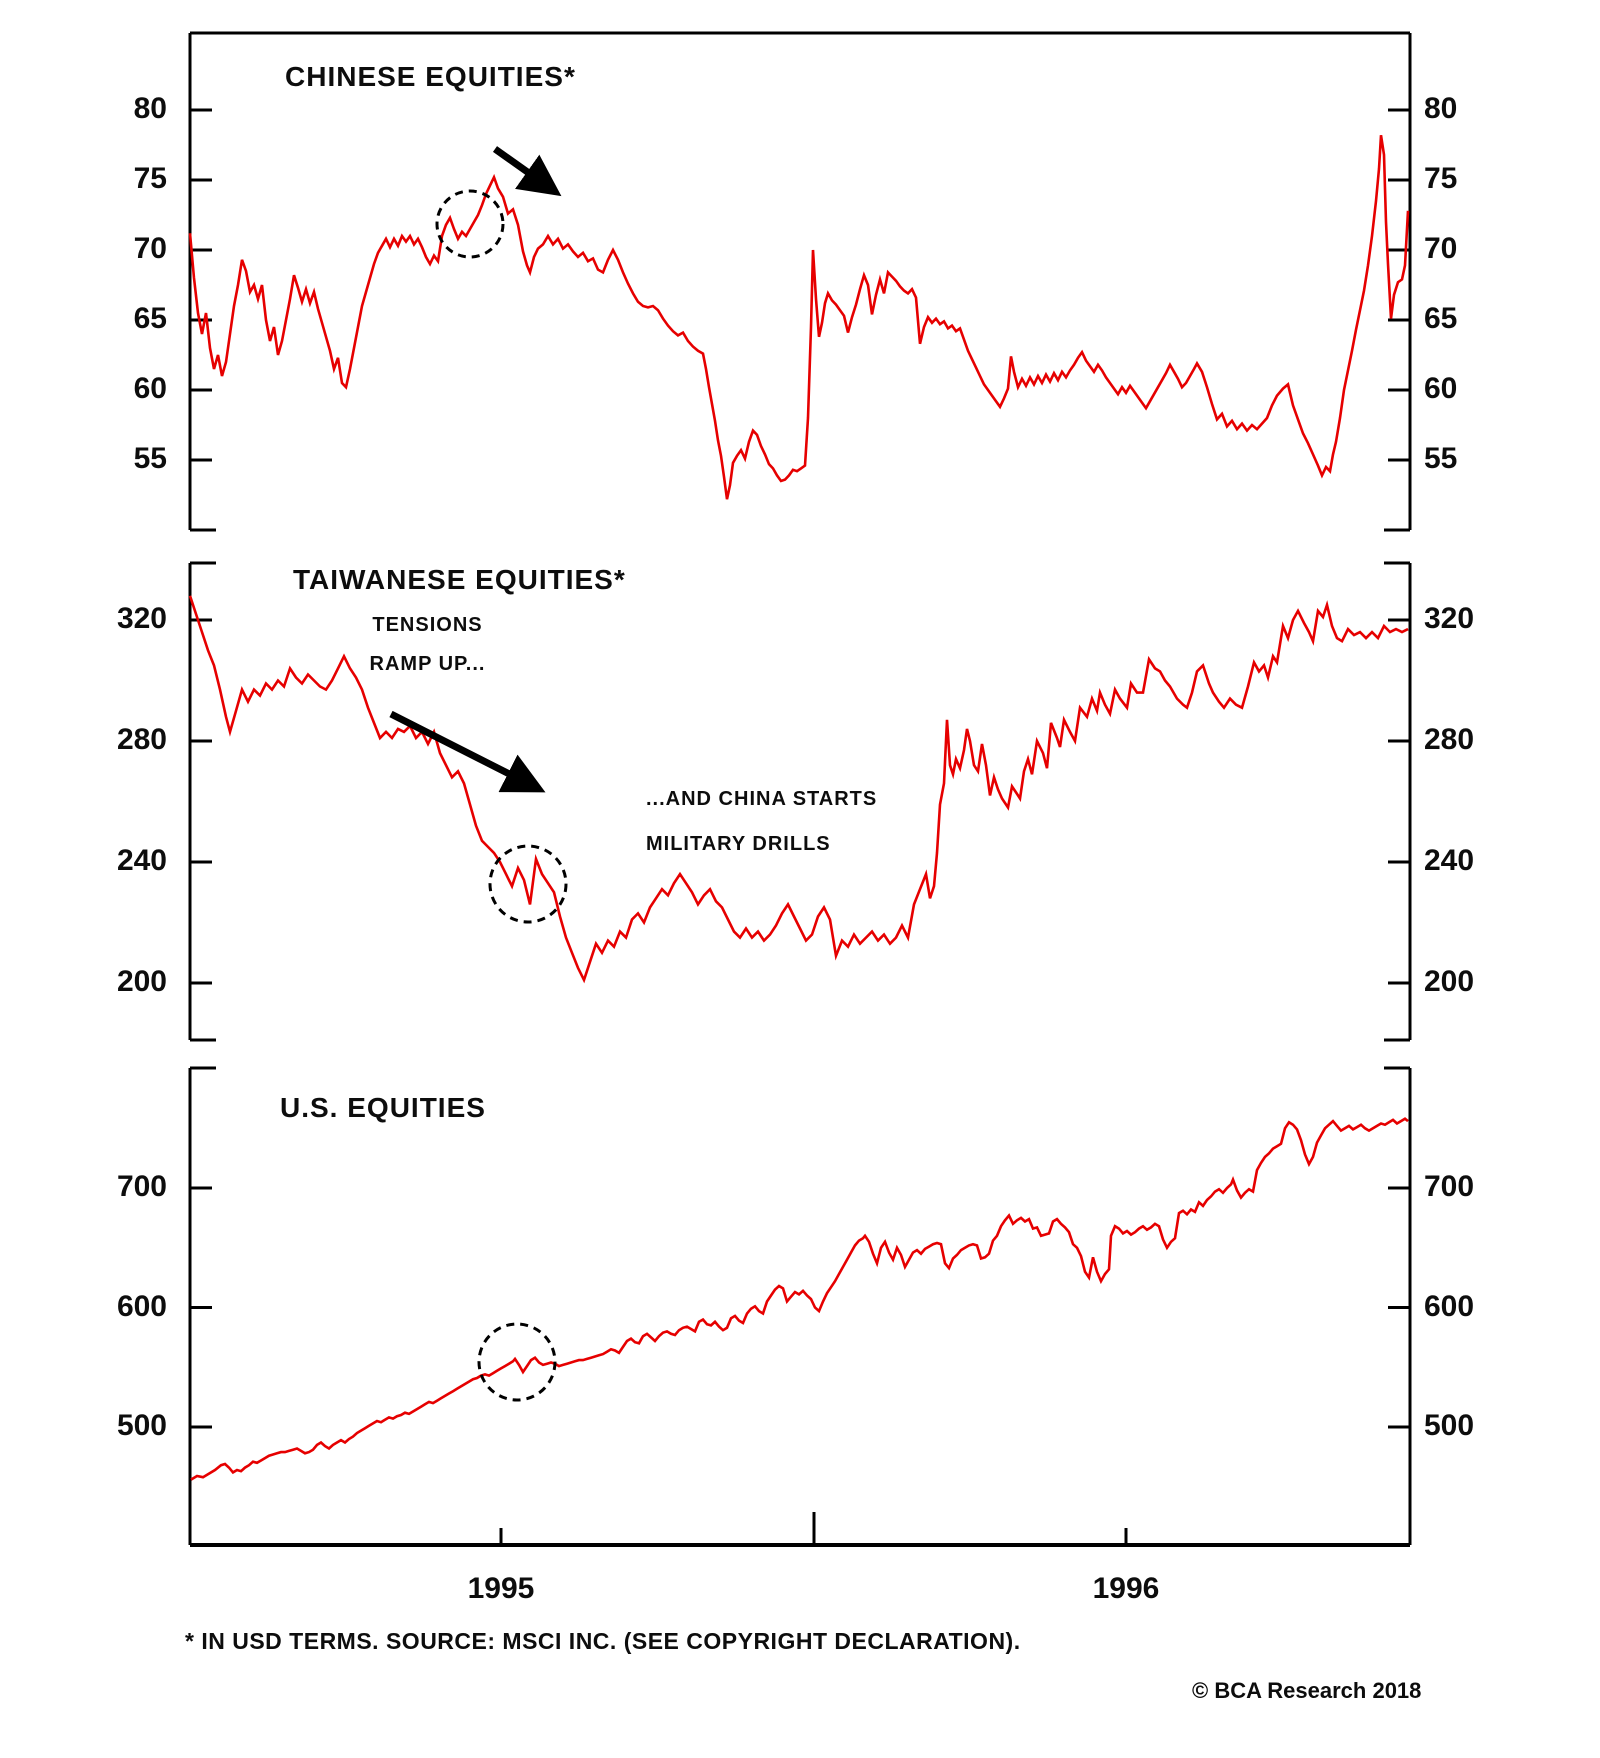 The width and height of the screenshot is (1600, 1758). What do you see at coordinates (459, 579) in the screenshot?
I see `panel-title-taiwanese-equities: TAIWANESE EQUITIES*` at bounding box center [459, 579].